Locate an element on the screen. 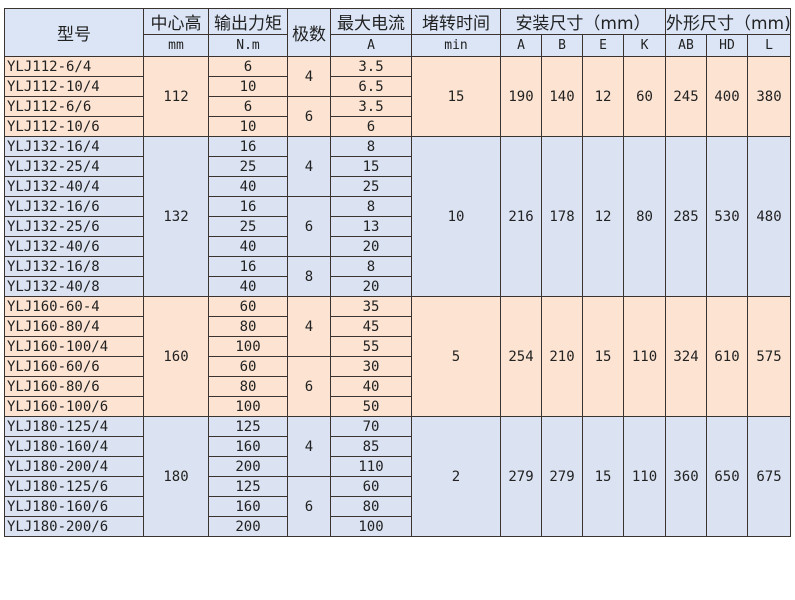 This screenshot has height=600, width=795. current-cell: 40 is located at coordinates (371, 386).